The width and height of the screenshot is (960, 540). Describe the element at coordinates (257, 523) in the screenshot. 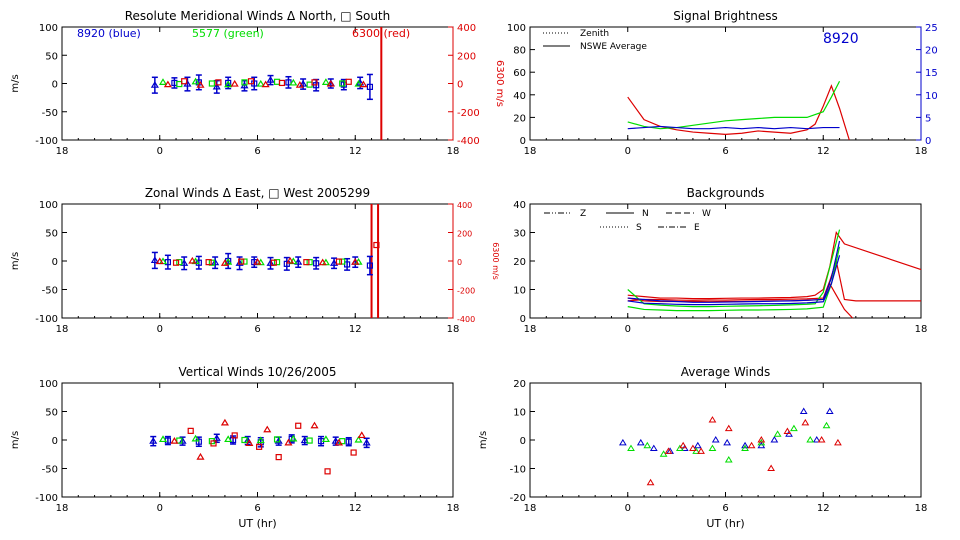

I see `x-axis-label: UT (hr)` at that location.